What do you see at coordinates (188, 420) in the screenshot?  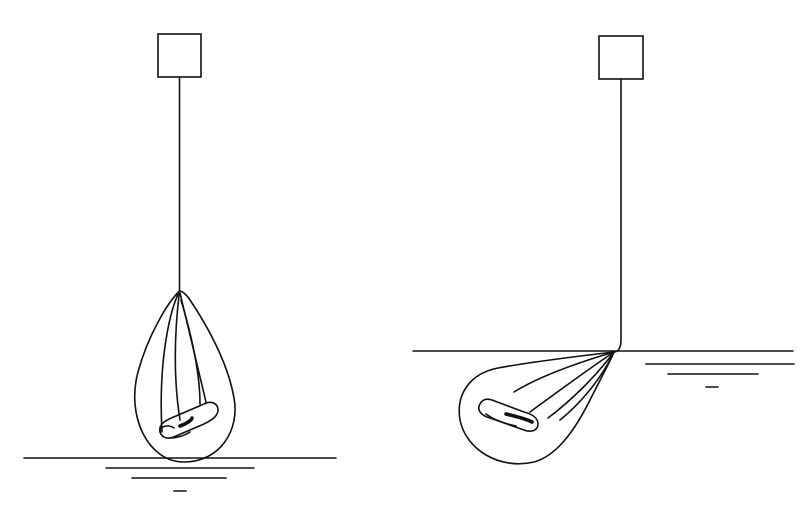 I see `left-load` at bounding box center [188, 420].